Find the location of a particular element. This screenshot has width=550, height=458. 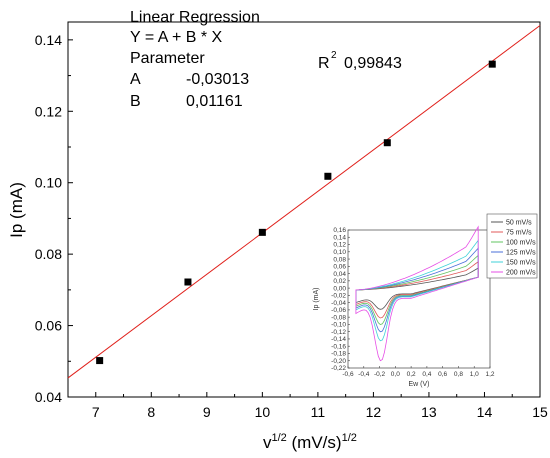

inset-legend-label: 75 mV/s is located at coordinates (519, 233).